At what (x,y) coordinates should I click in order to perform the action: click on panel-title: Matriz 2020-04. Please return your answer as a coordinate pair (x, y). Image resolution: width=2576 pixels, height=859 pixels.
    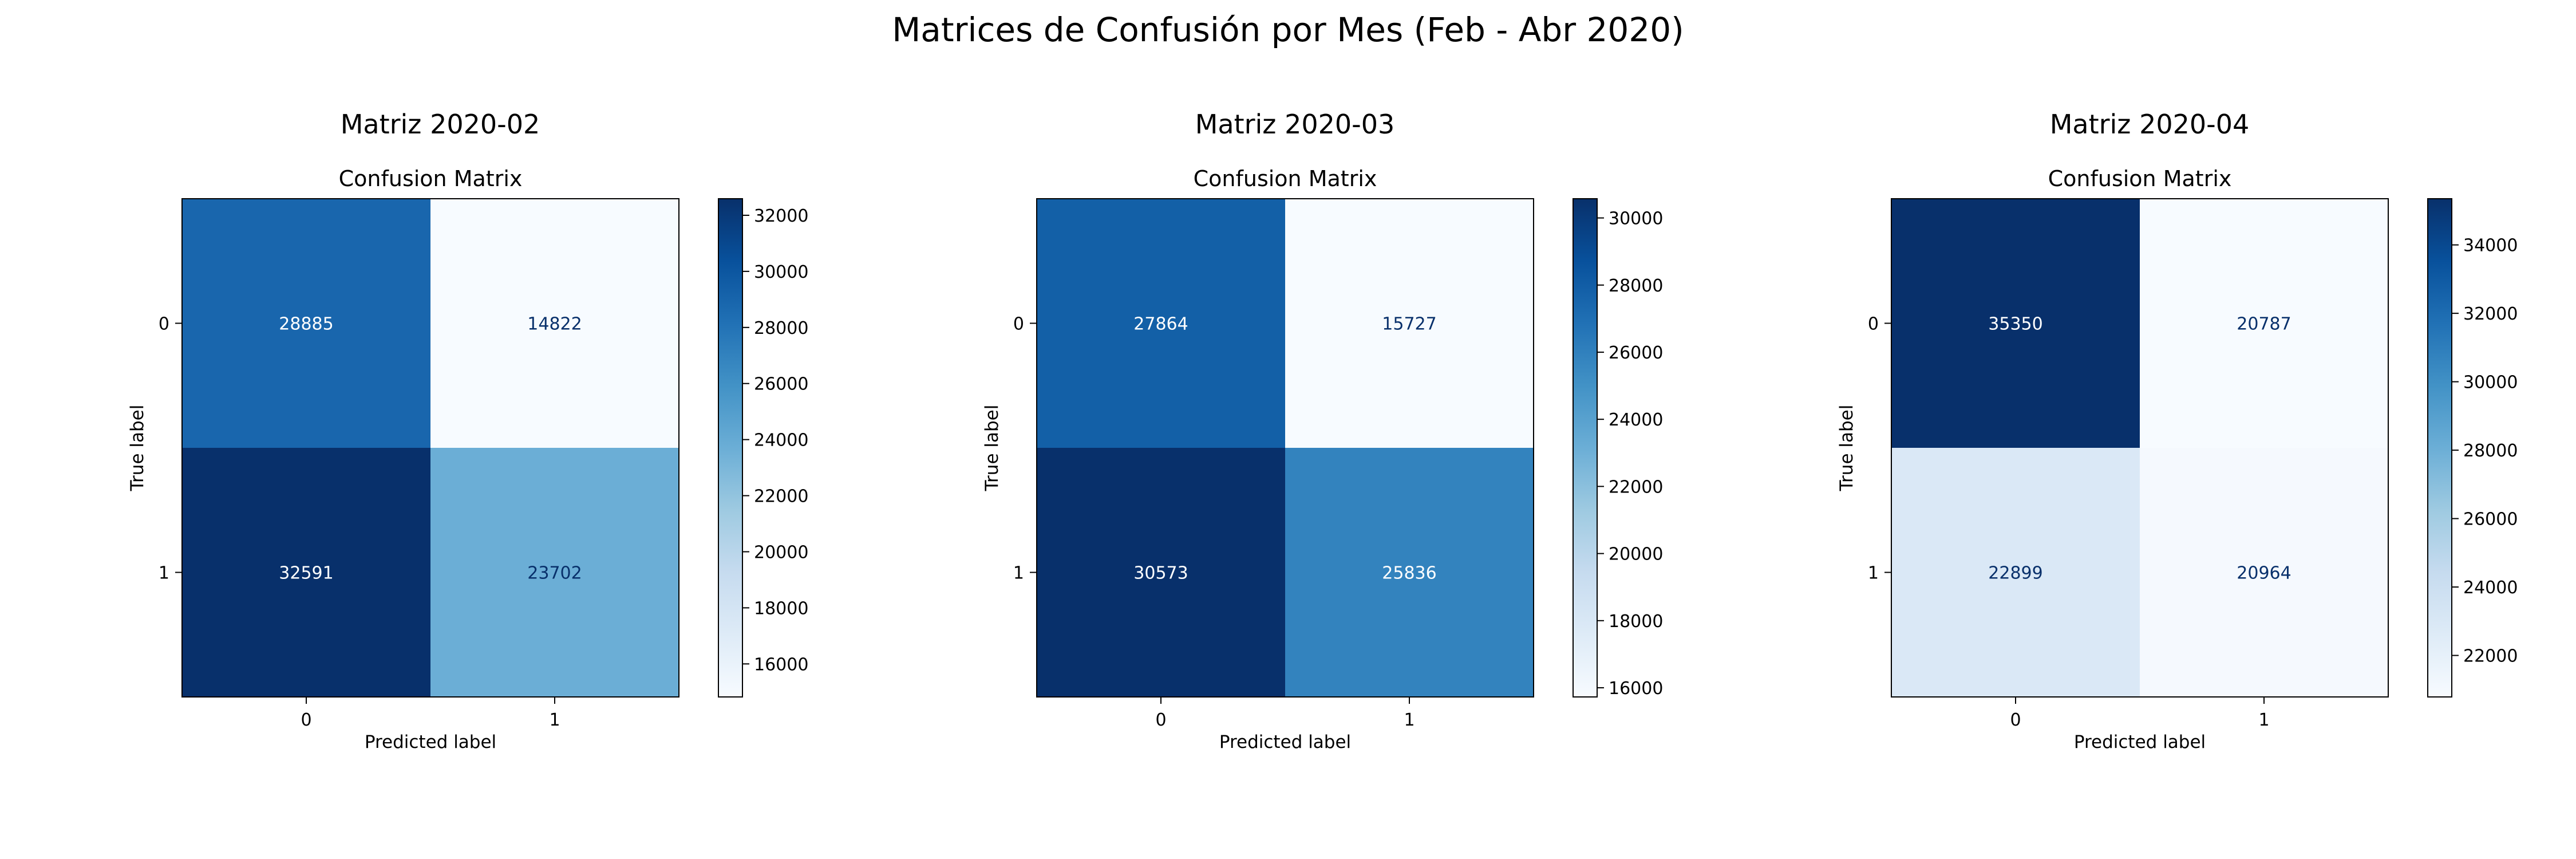
    Looking at the image, I should click on (2150, 124).